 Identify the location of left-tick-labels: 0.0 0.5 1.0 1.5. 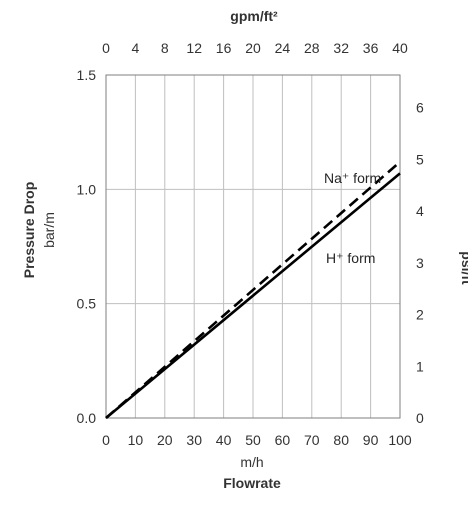
(87, 246).